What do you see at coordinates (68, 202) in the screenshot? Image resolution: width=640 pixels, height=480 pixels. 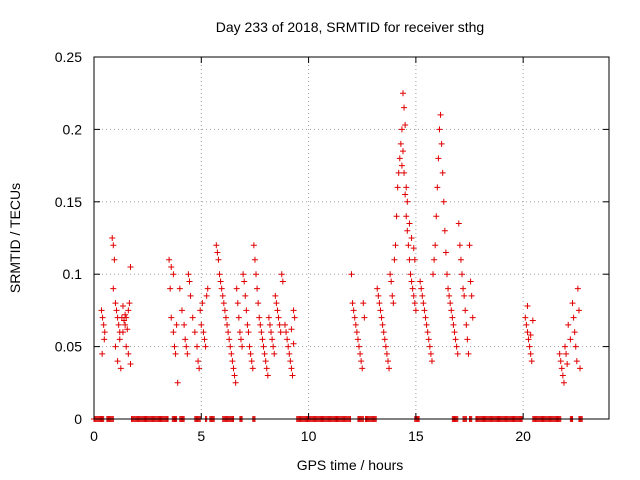 I see `y-tick-label: 0.15` at bounding box center [68, 202].